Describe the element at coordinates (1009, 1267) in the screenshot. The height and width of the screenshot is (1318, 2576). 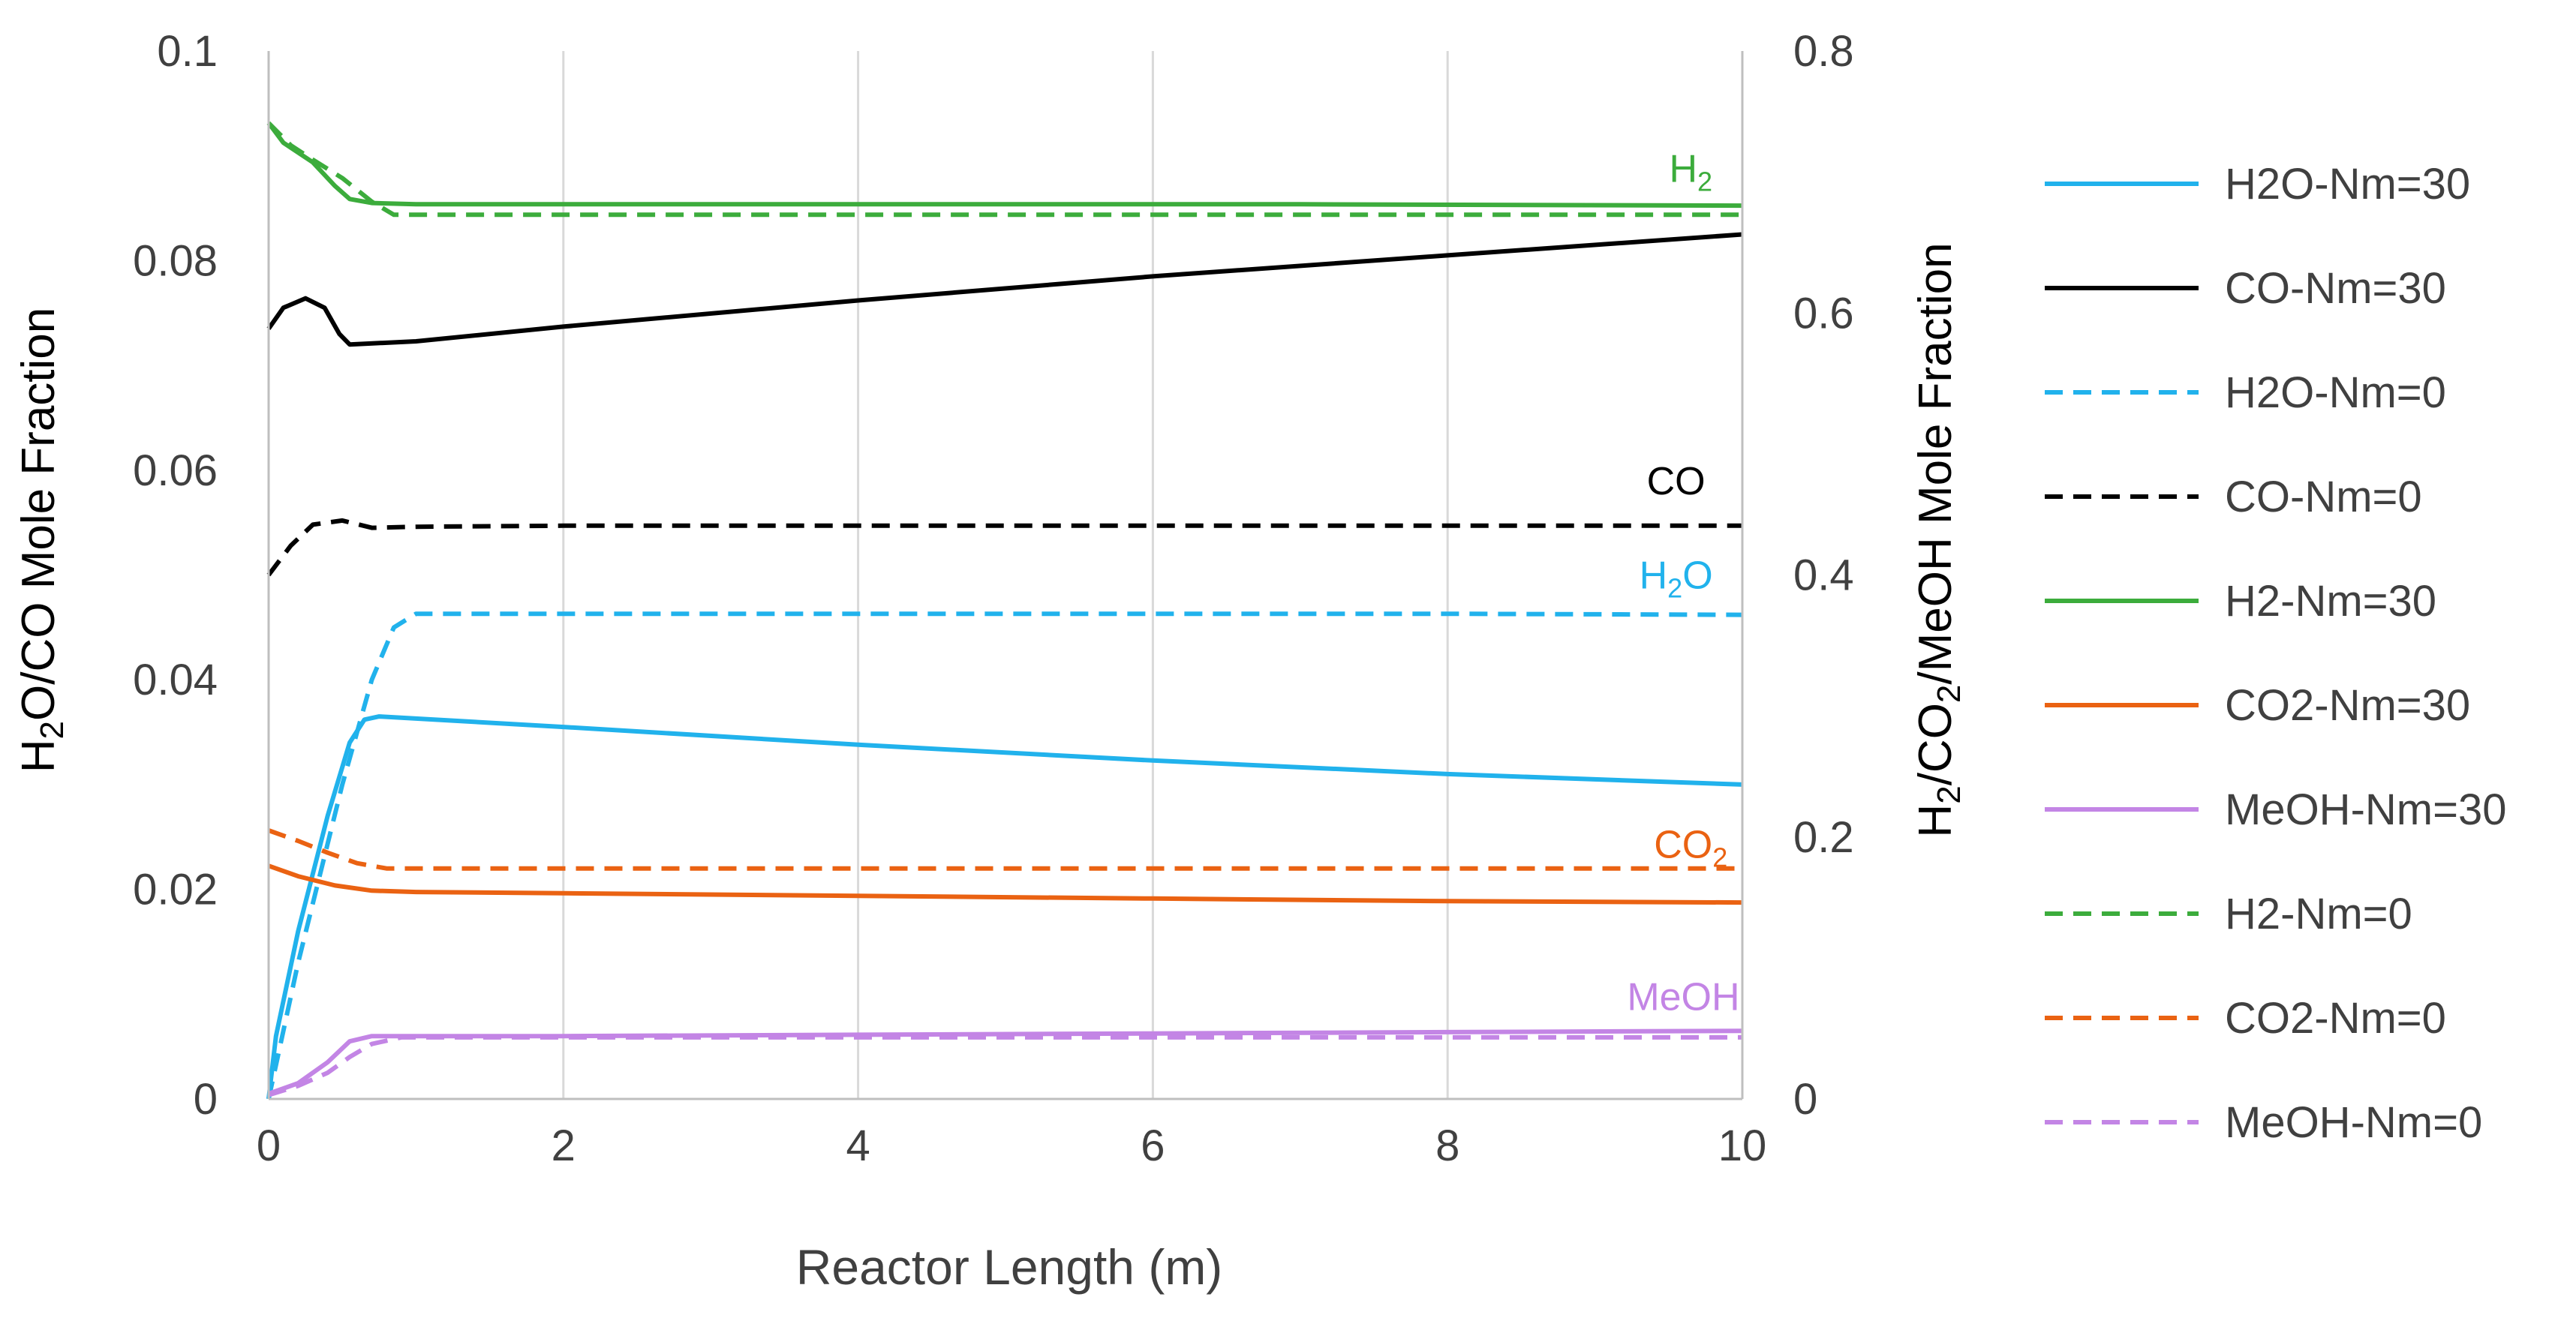
I see `x-axis-title: Reactor Length (m)` at that location.